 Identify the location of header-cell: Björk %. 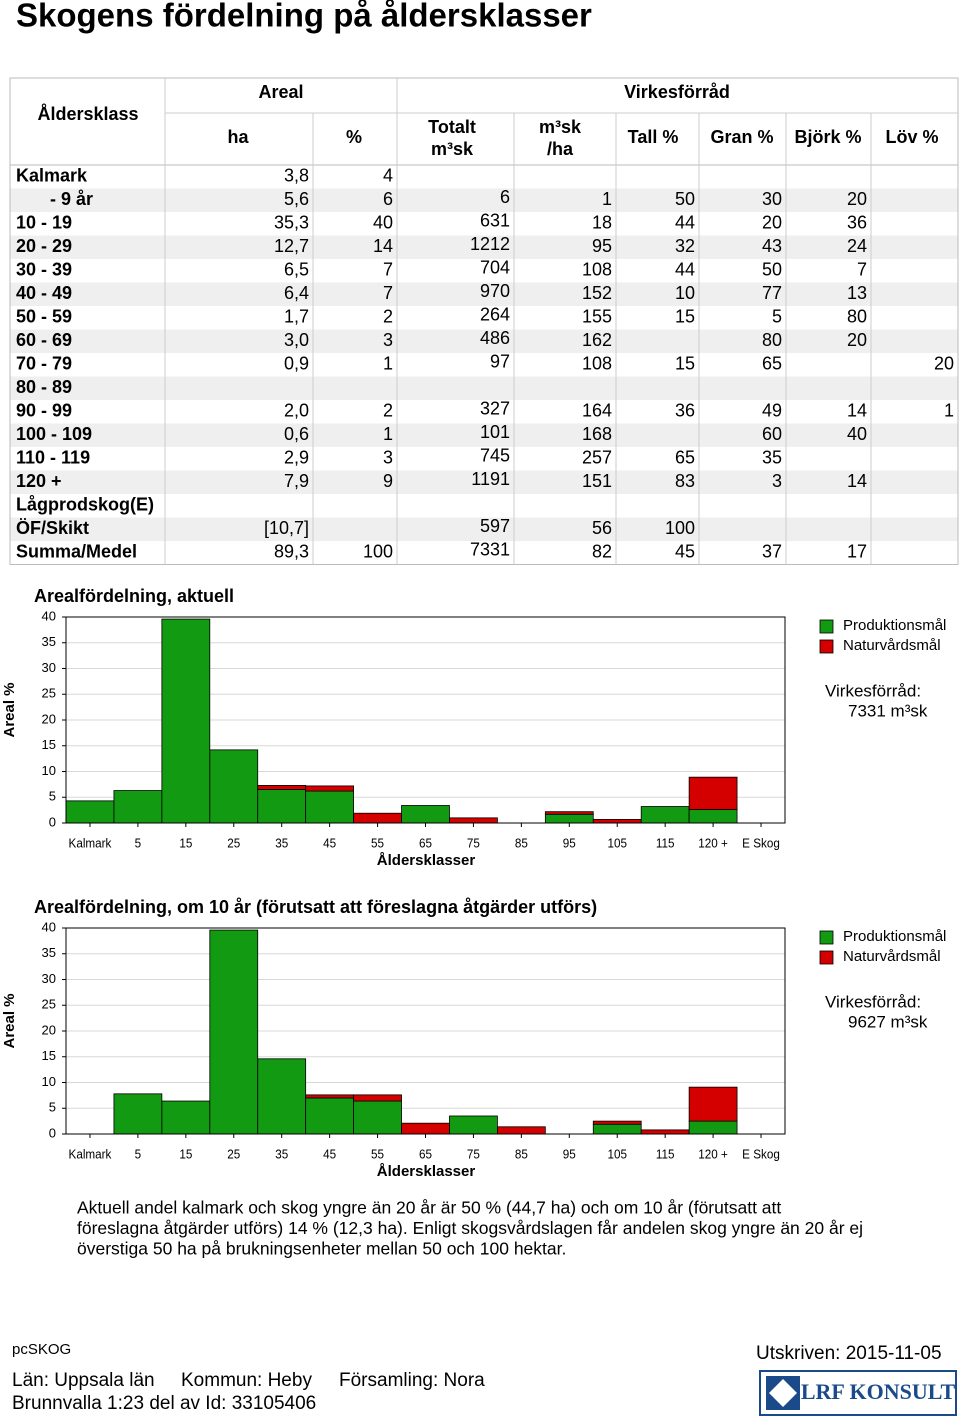
(827, 137).